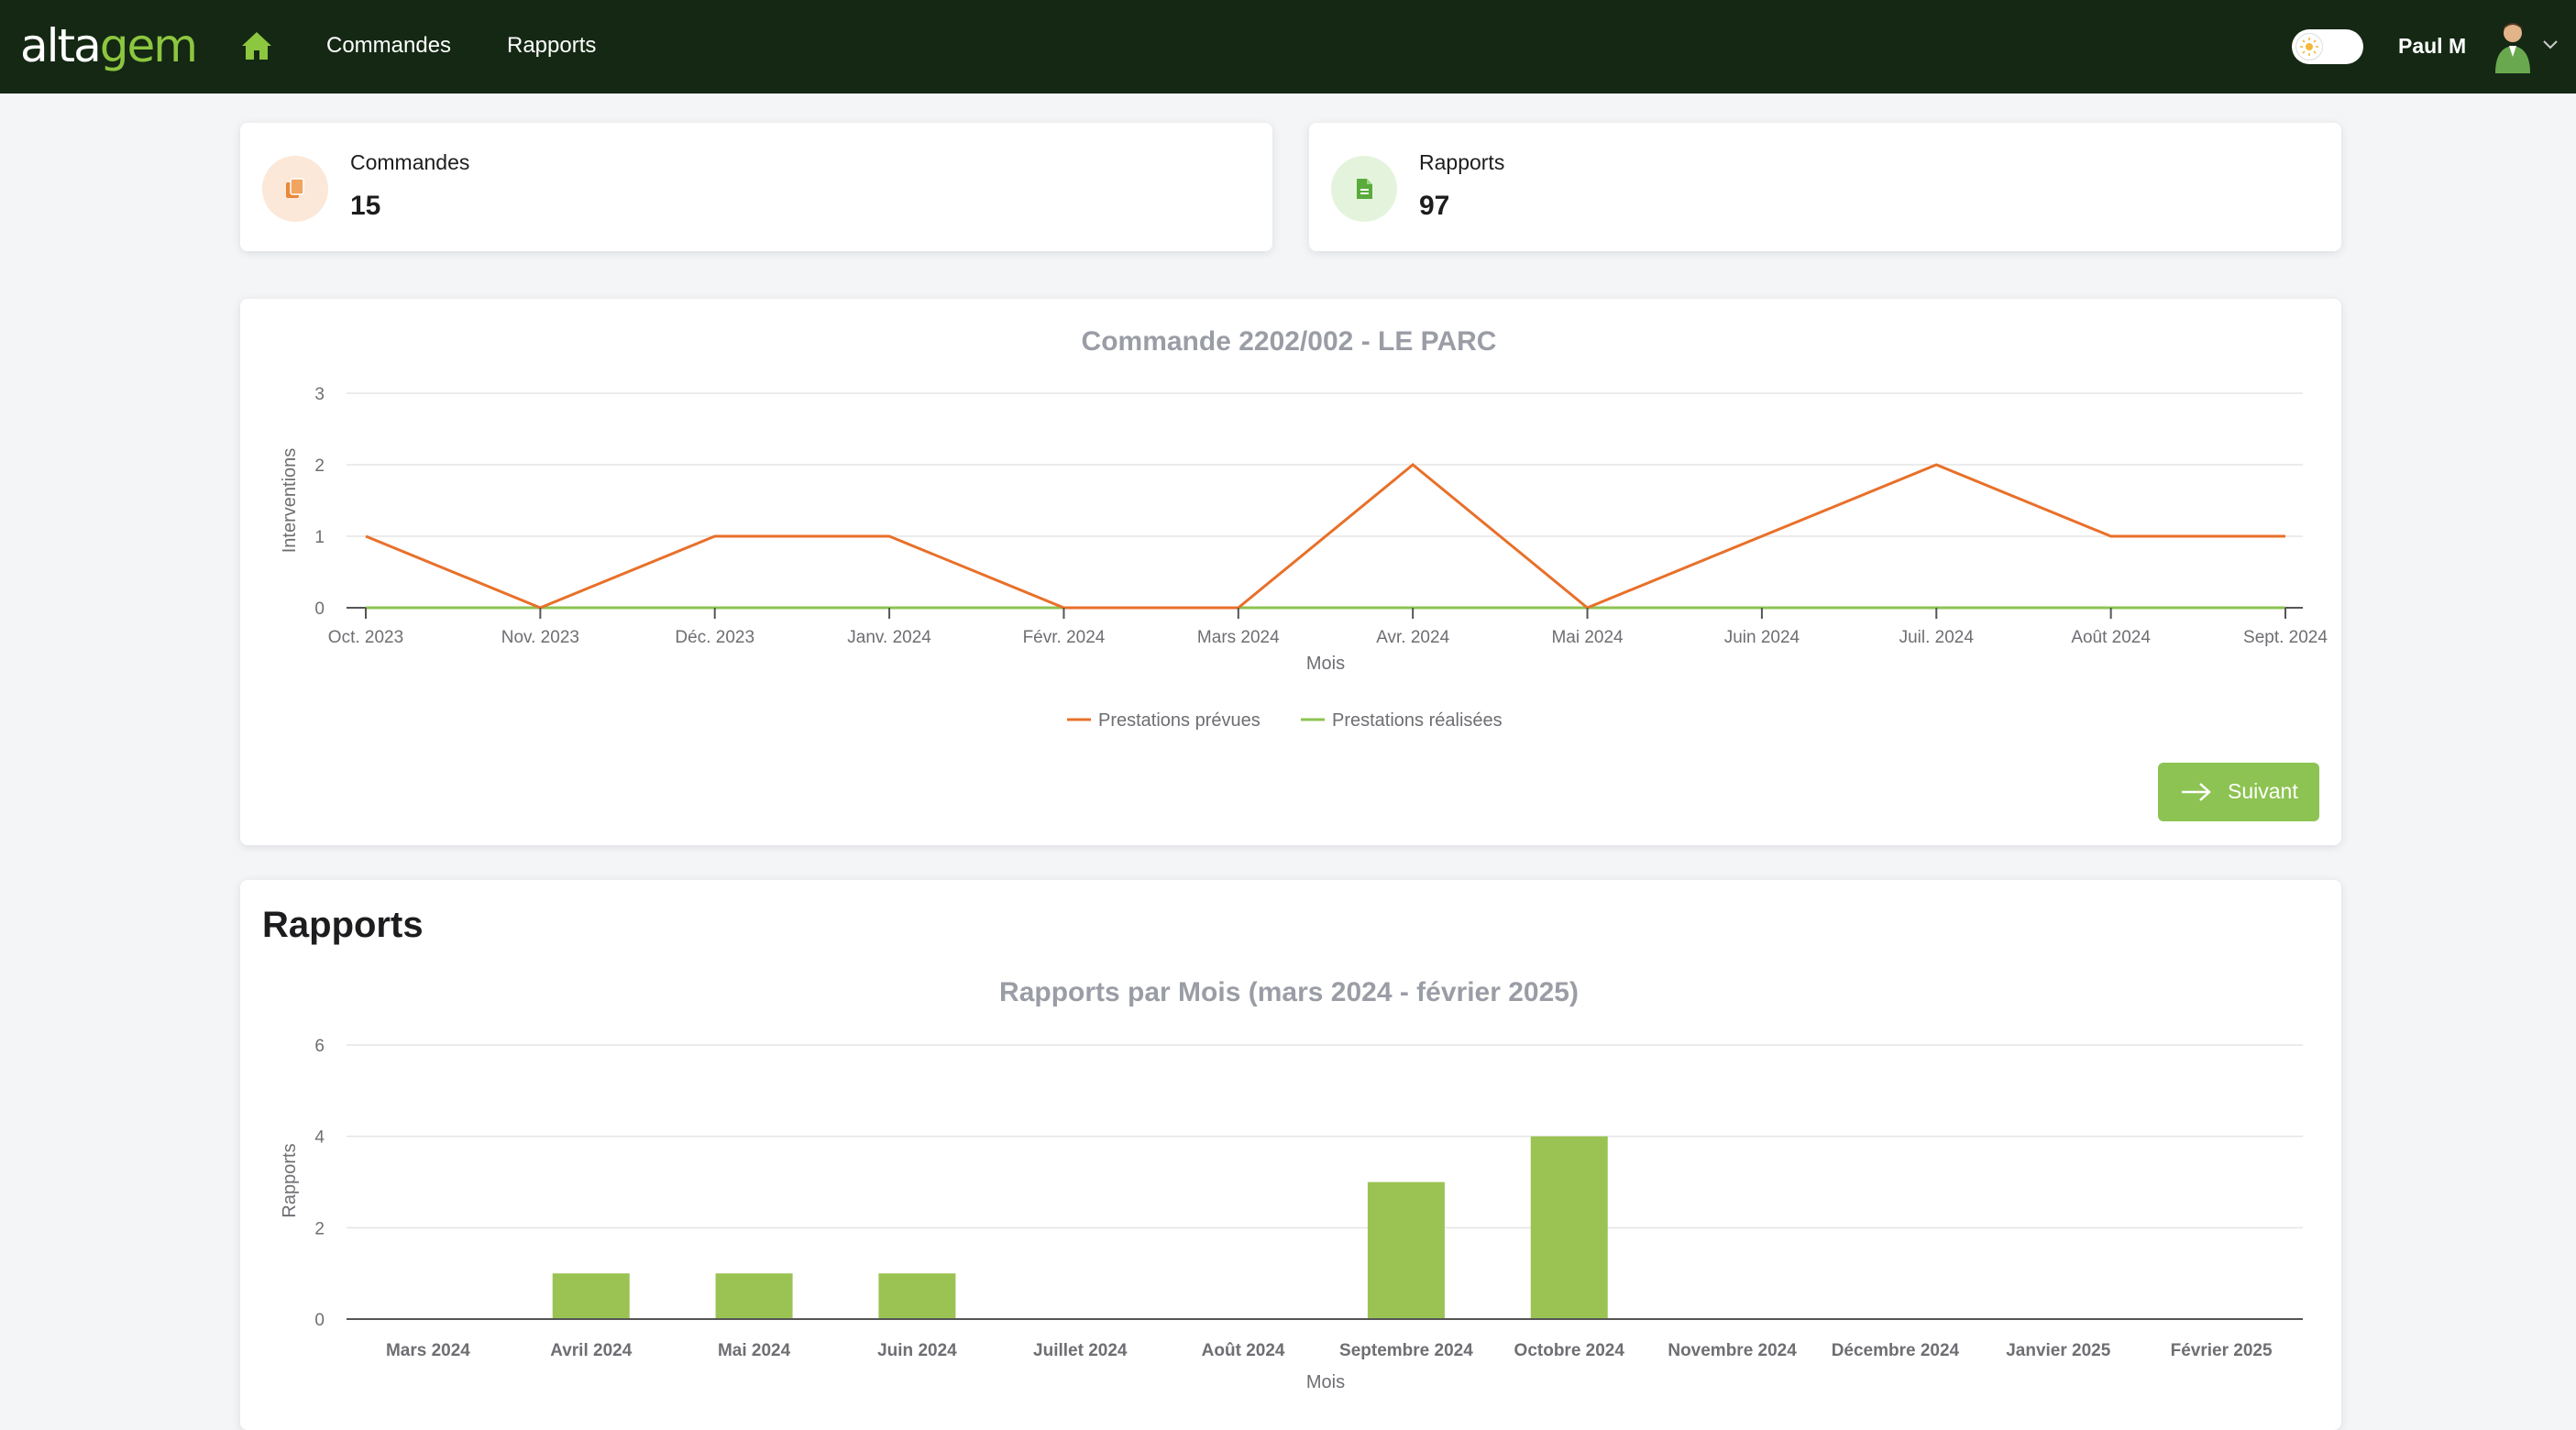 The image size is (2576, 1430). I want to click on legend-label: Prestations prévues, so click(1179, 720).